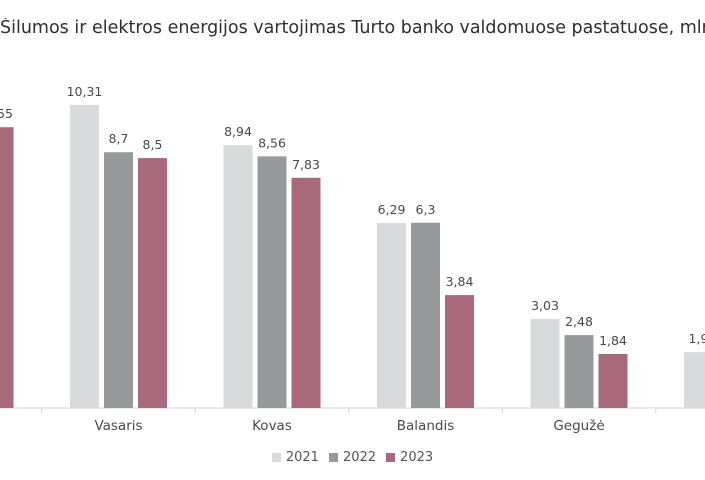  Describe the element at coordinates (359, 457) in the screenshot. I see `legend-label: 2022` at that location.